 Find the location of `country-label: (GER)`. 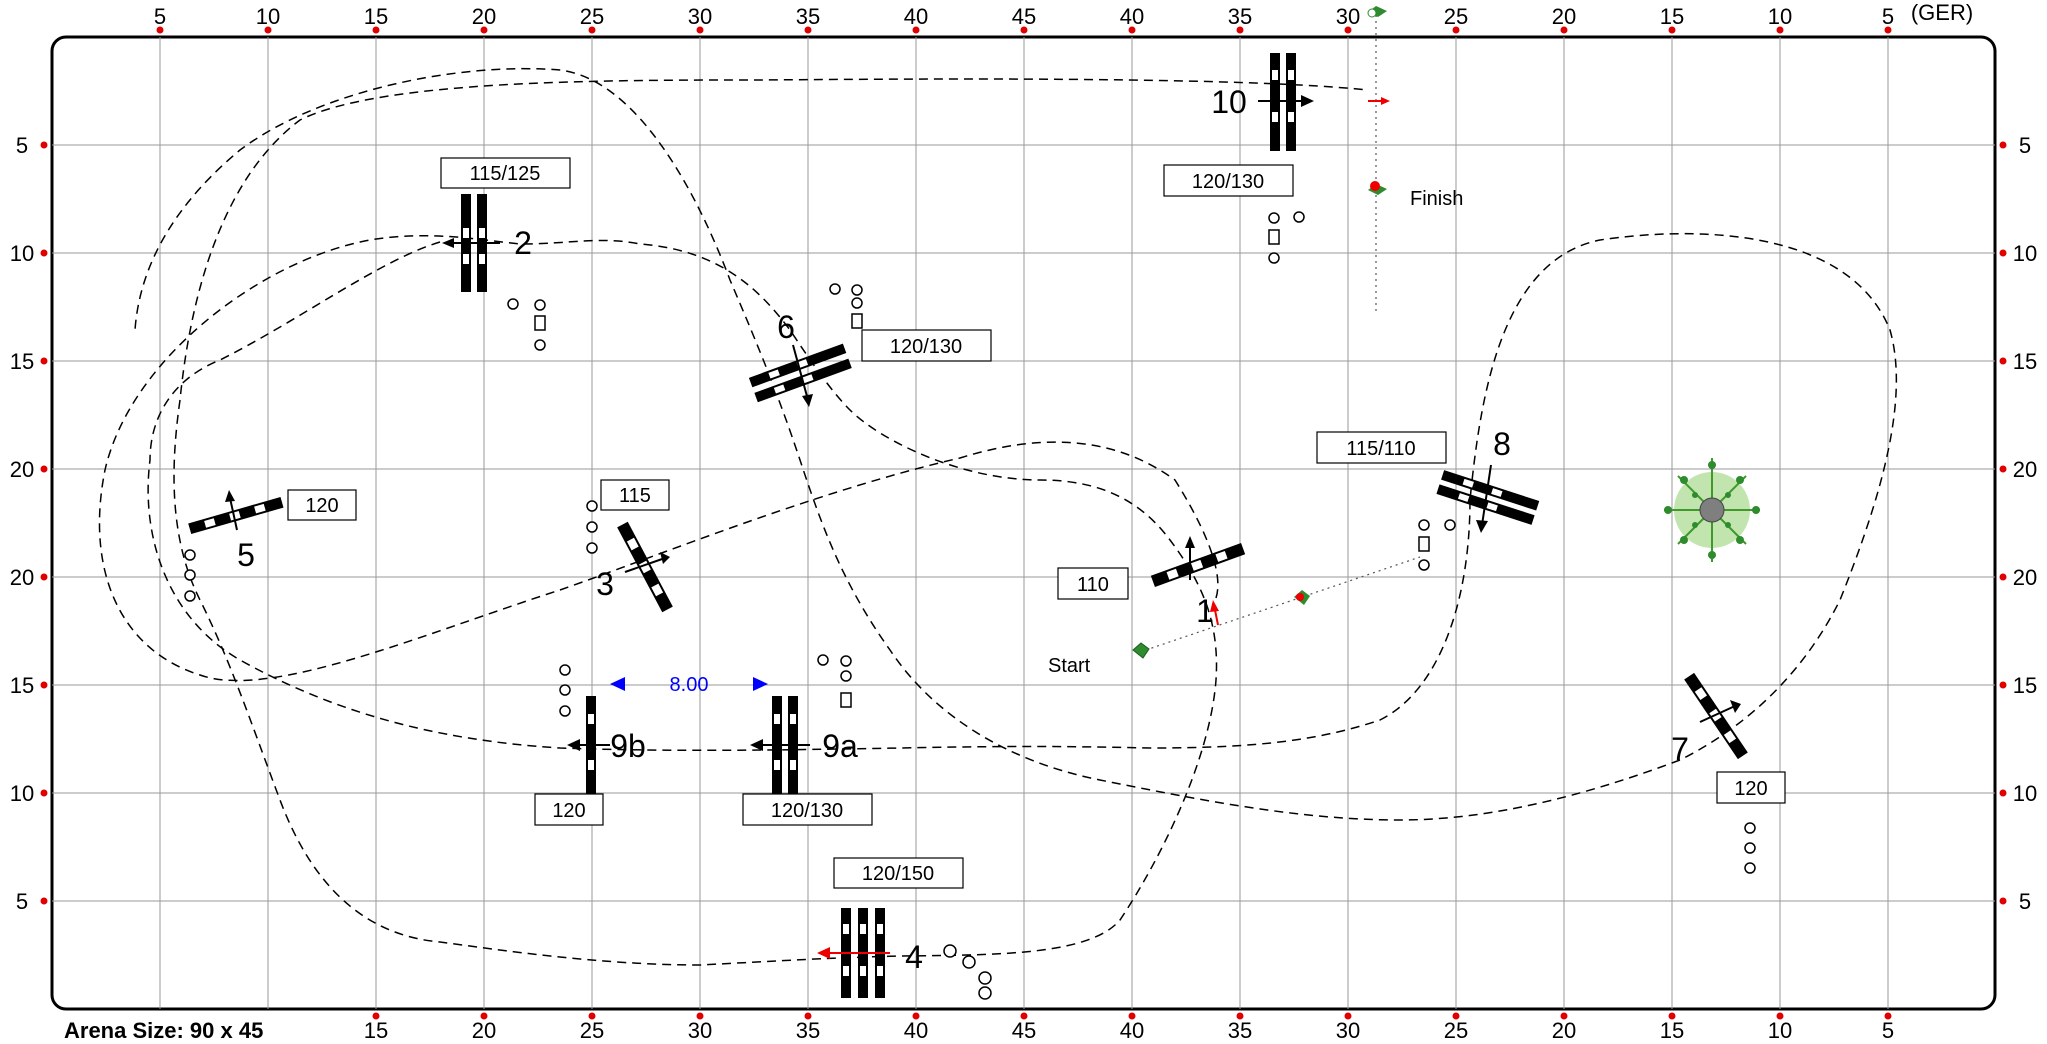

country-label: (GER) is located at coordinates (1942, 12).